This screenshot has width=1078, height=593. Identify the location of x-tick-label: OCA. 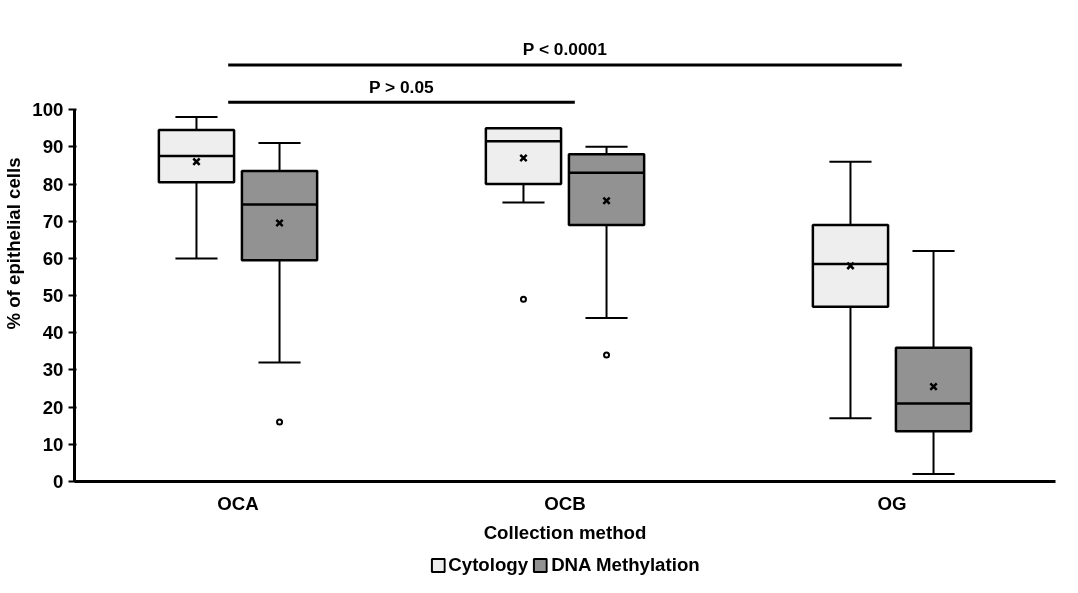
(238, 503).